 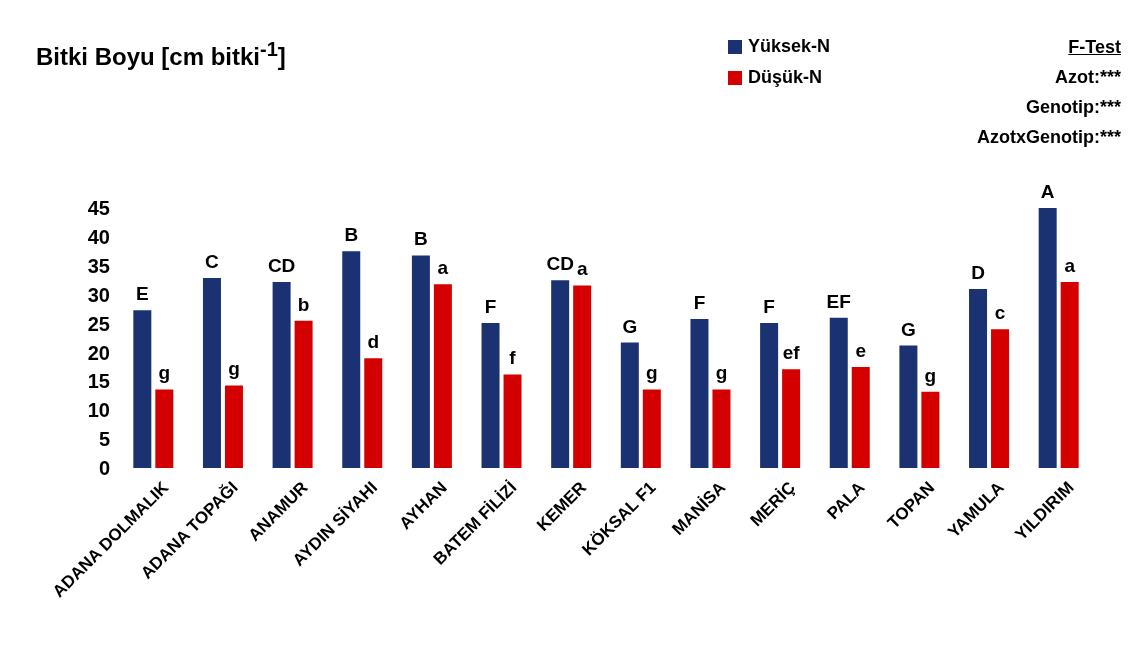 I want to click on y-tick-label: 5, so click(x=104, y=439).